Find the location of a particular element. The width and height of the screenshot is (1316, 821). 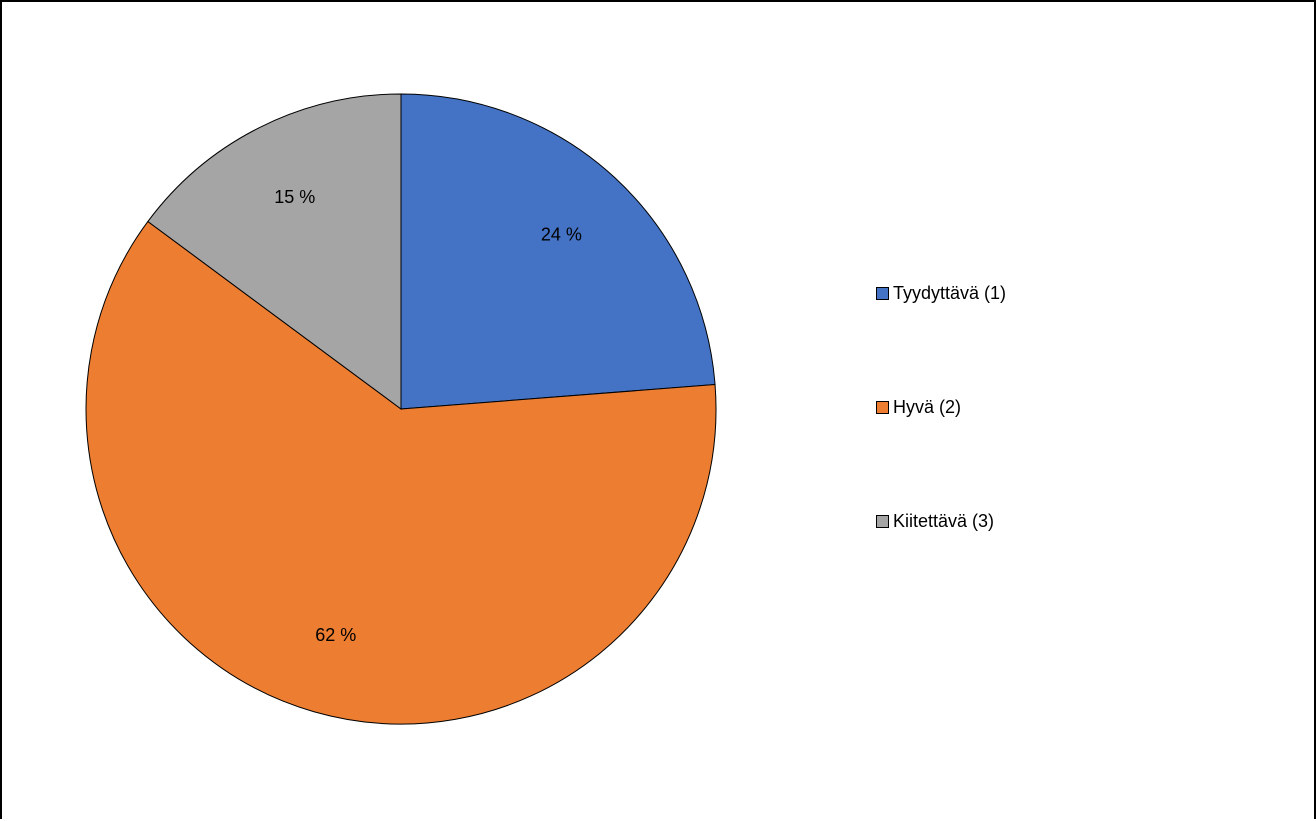

legend-label: Tyydyttävä (1) is located at coordinates (950, 292).